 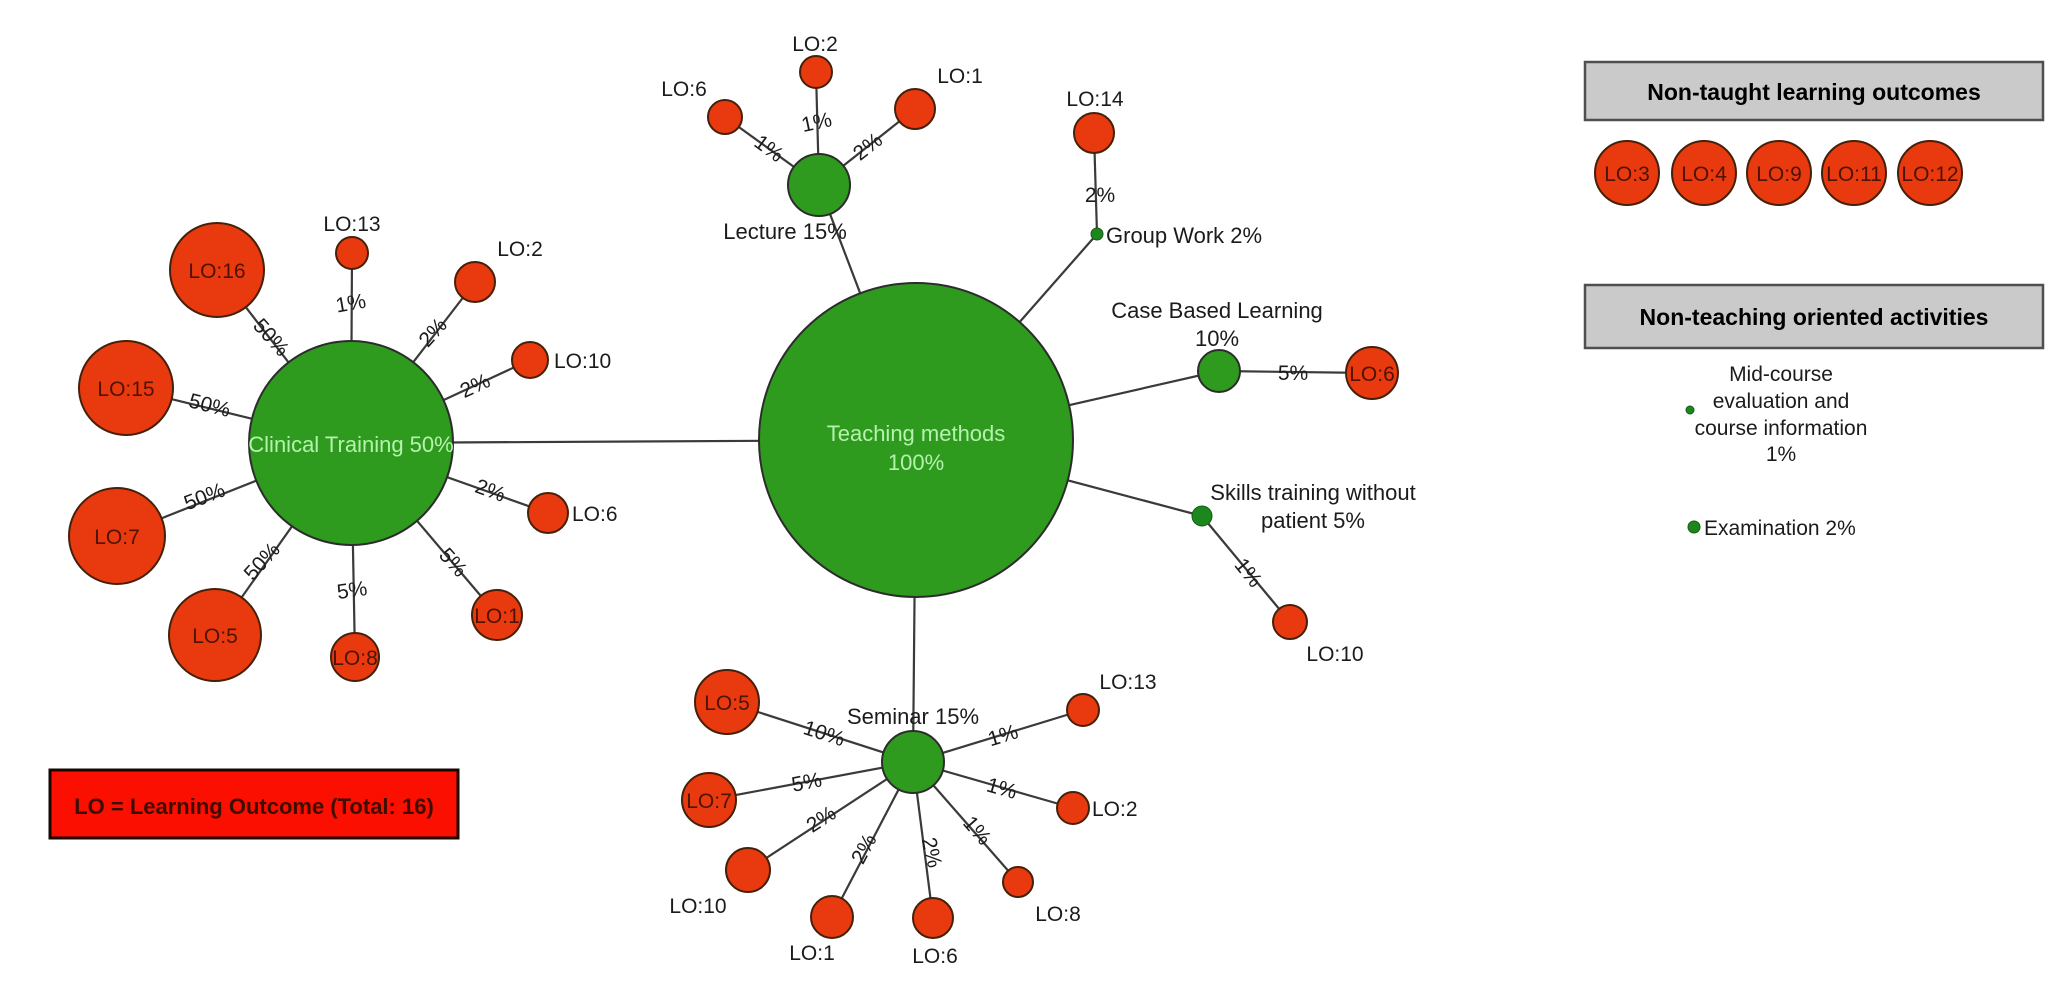 I want to click on non-taught-header-box, so click(x=1814, y=91).